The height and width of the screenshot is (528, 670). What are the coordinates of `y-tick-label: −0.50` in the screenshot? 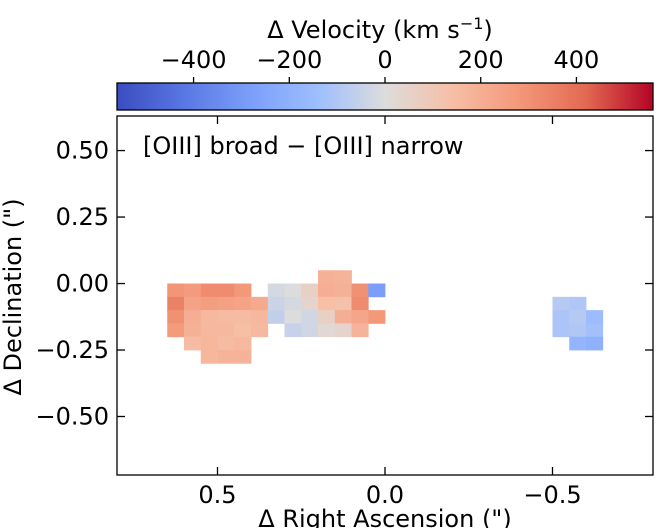 It's located at (72, 416).